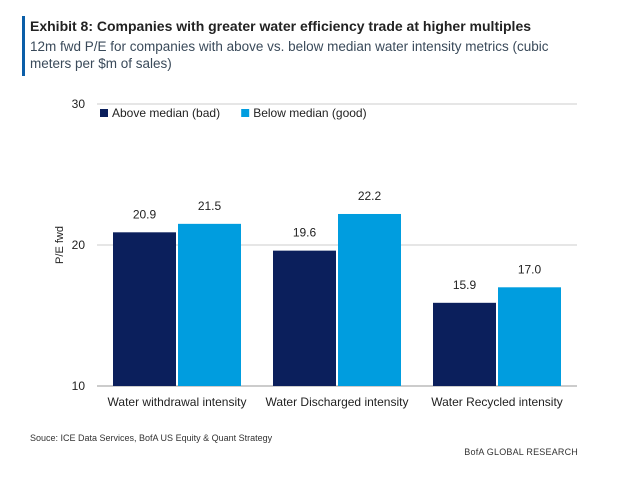 The image size is (620, 484). I want to click on legend-label: Below median (good), so click(309, 113).